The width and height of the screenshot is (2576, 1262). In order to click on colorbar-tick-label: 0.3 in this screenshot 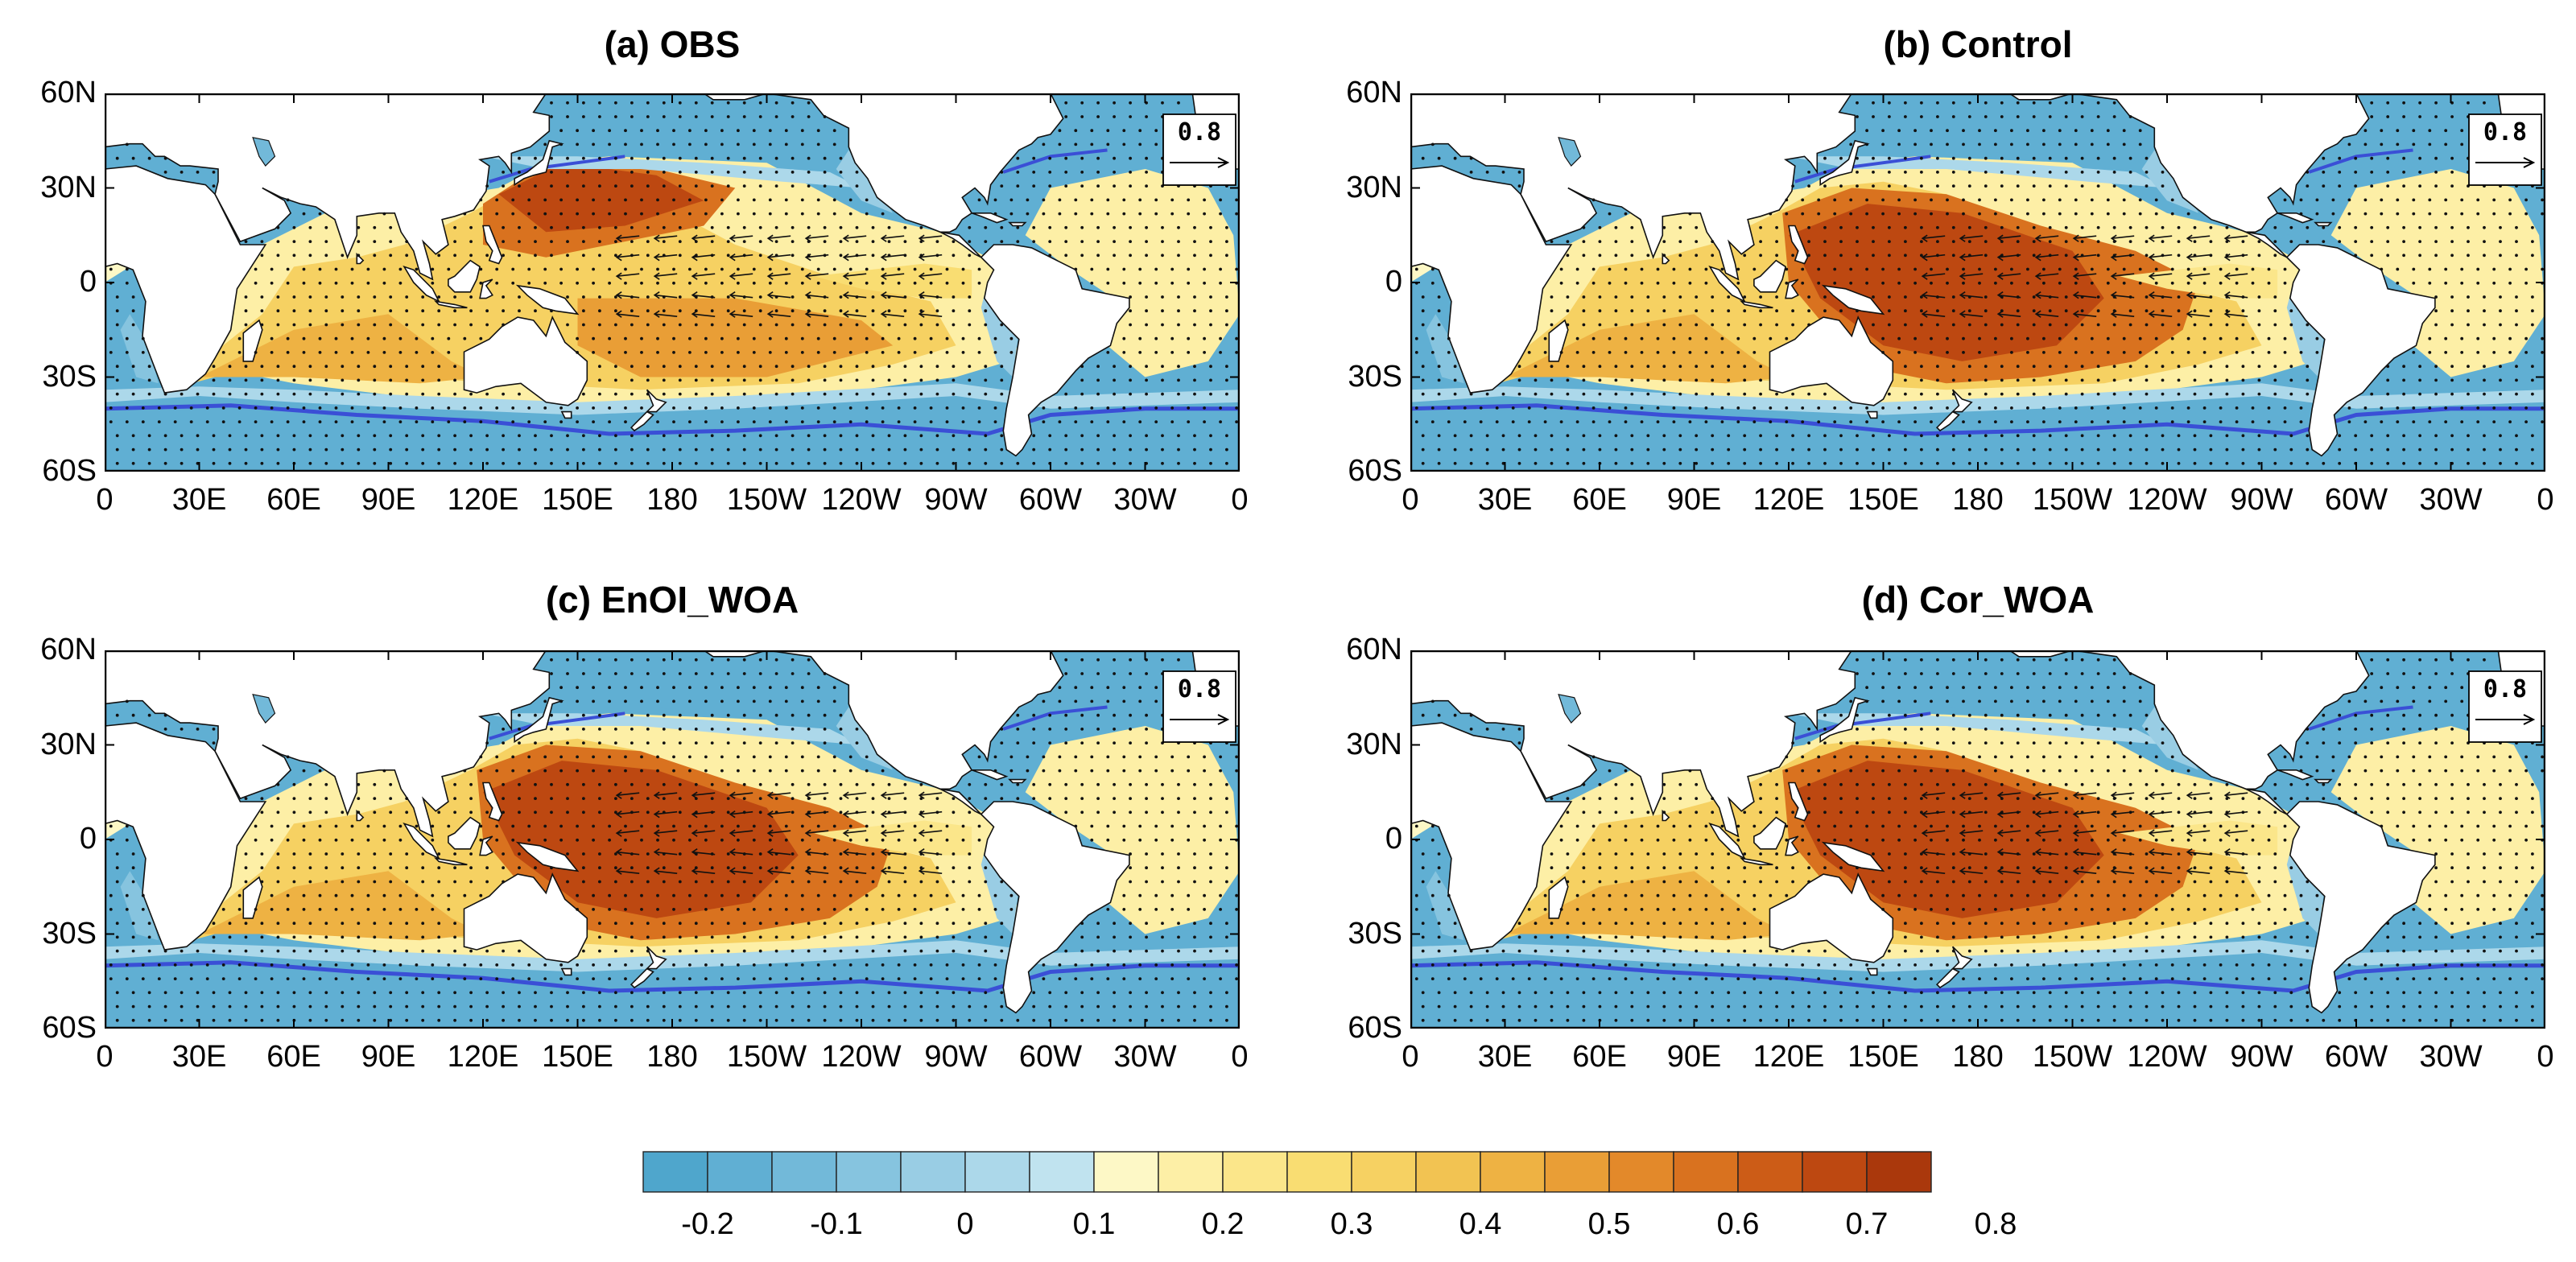, I will do `click(1351, 1224)`.